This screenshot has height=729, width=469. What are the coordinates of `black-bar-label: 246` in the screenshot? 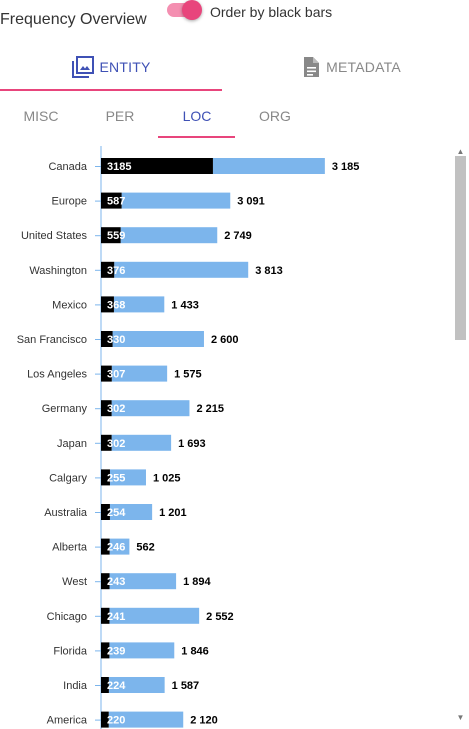 It's located at (116, 548).